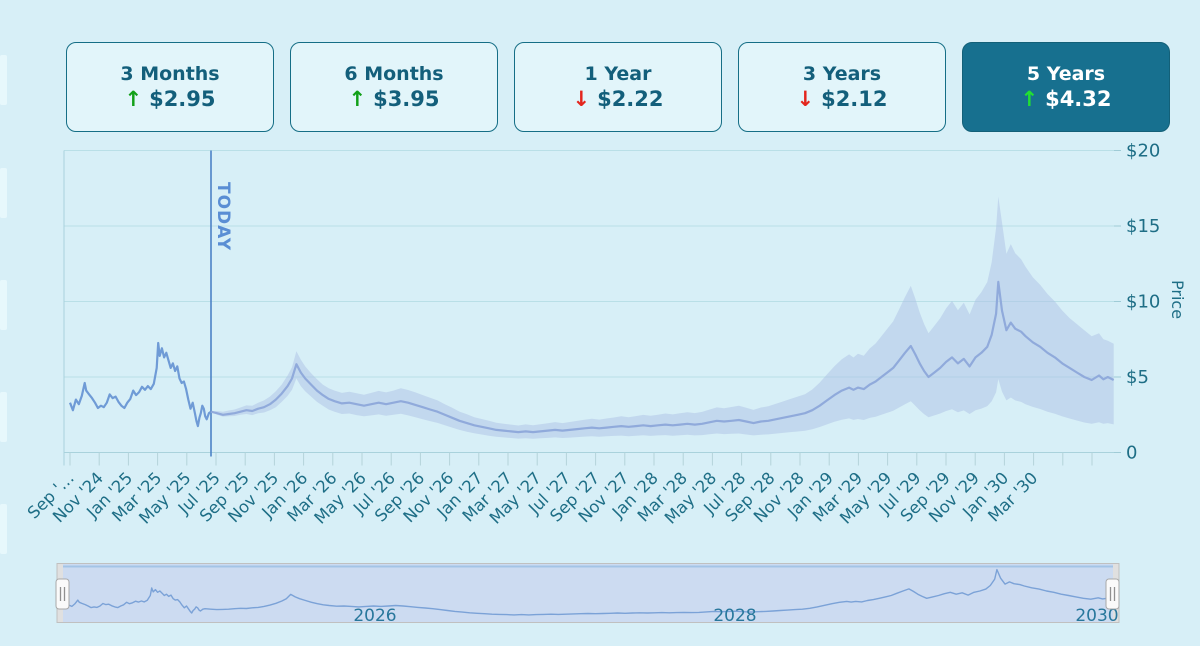 This screenshot has height=646, width=1200. Describe the element at coordinates (1131, 453) in the screenshot. I see `y-axis-label: 0` at that location.